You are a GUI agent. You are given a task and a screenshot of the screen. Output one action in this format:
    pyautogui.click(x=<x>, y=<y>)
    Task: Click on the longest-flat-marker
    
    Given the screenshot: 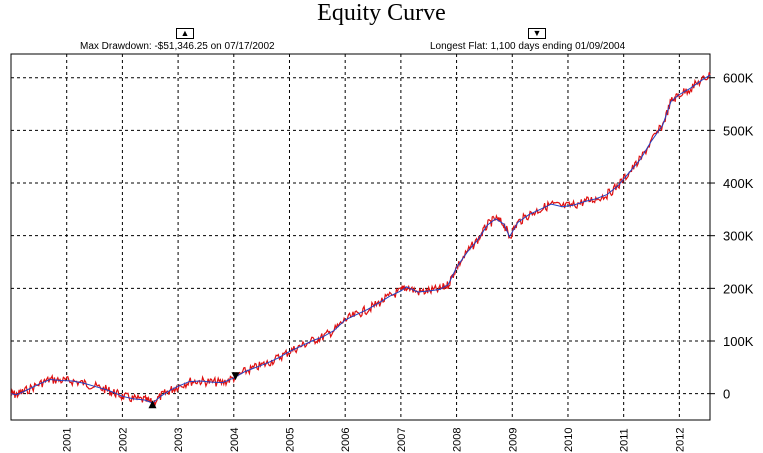 What is the action you would take?
    pyautogui.click(x=235, y=376)
    